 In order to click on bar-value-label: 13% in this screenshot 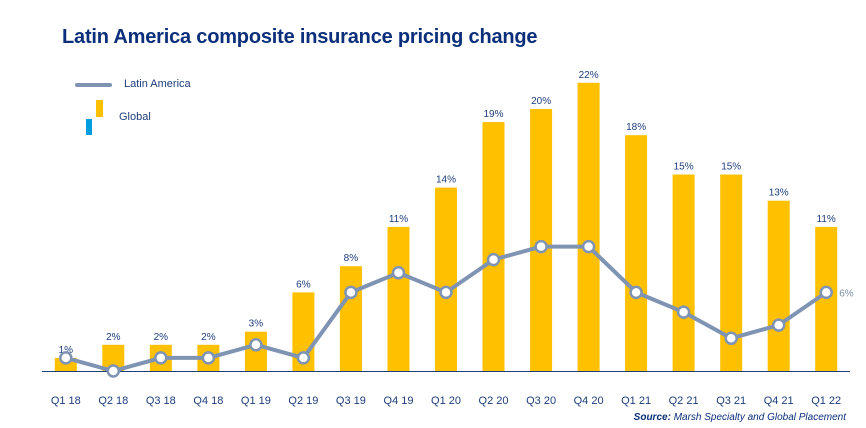, I will do `click(779, 193)`.